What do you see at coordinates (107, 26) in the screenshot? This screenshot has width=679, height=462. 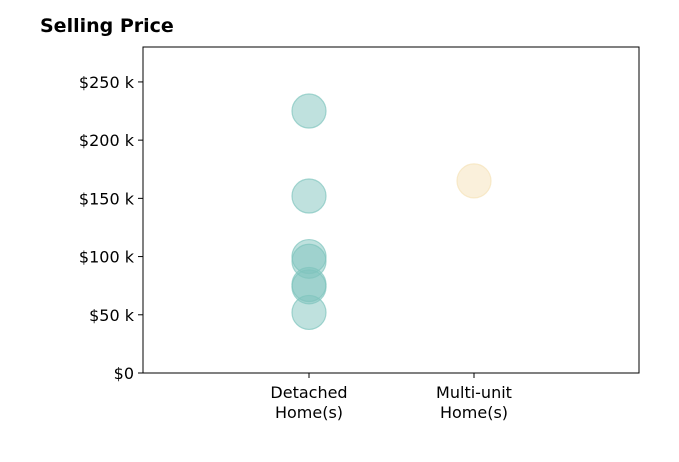 I see `chart-title: Selling Price` at bounding box center [107, 26].